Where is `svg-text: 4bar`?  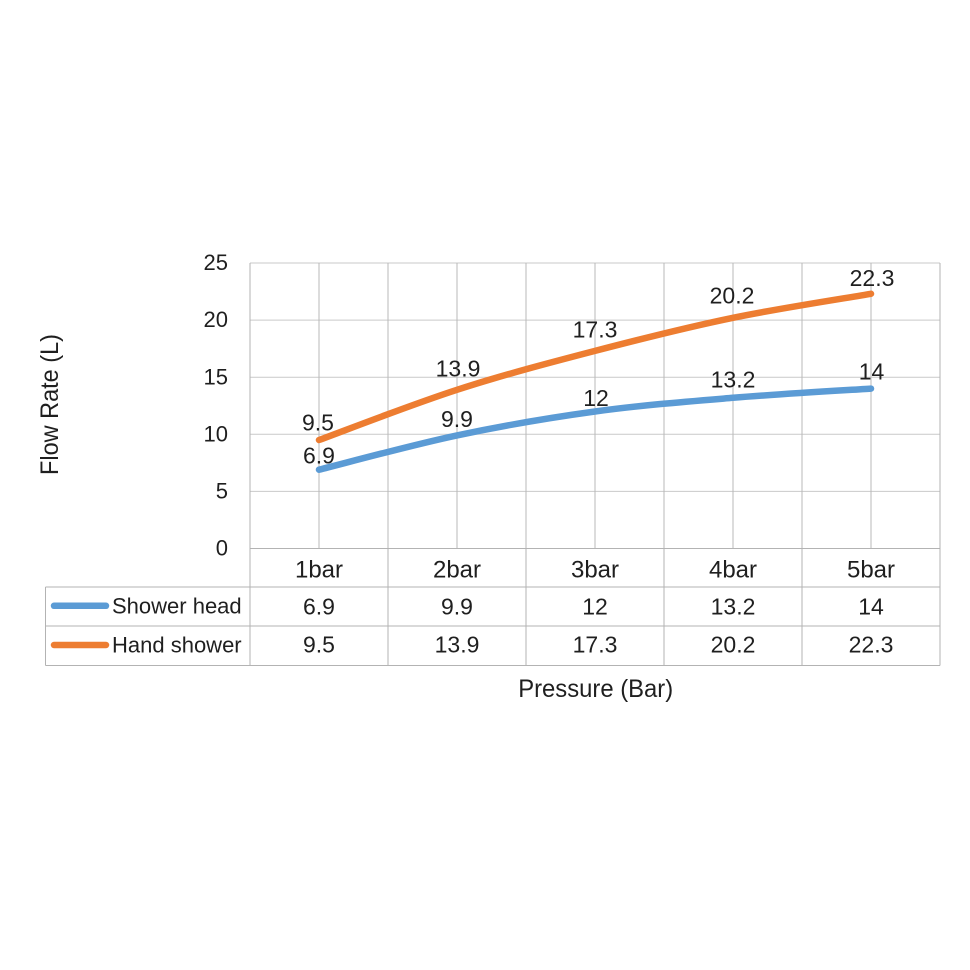 svg-text: 4bar is located at coordinates (733, 570).